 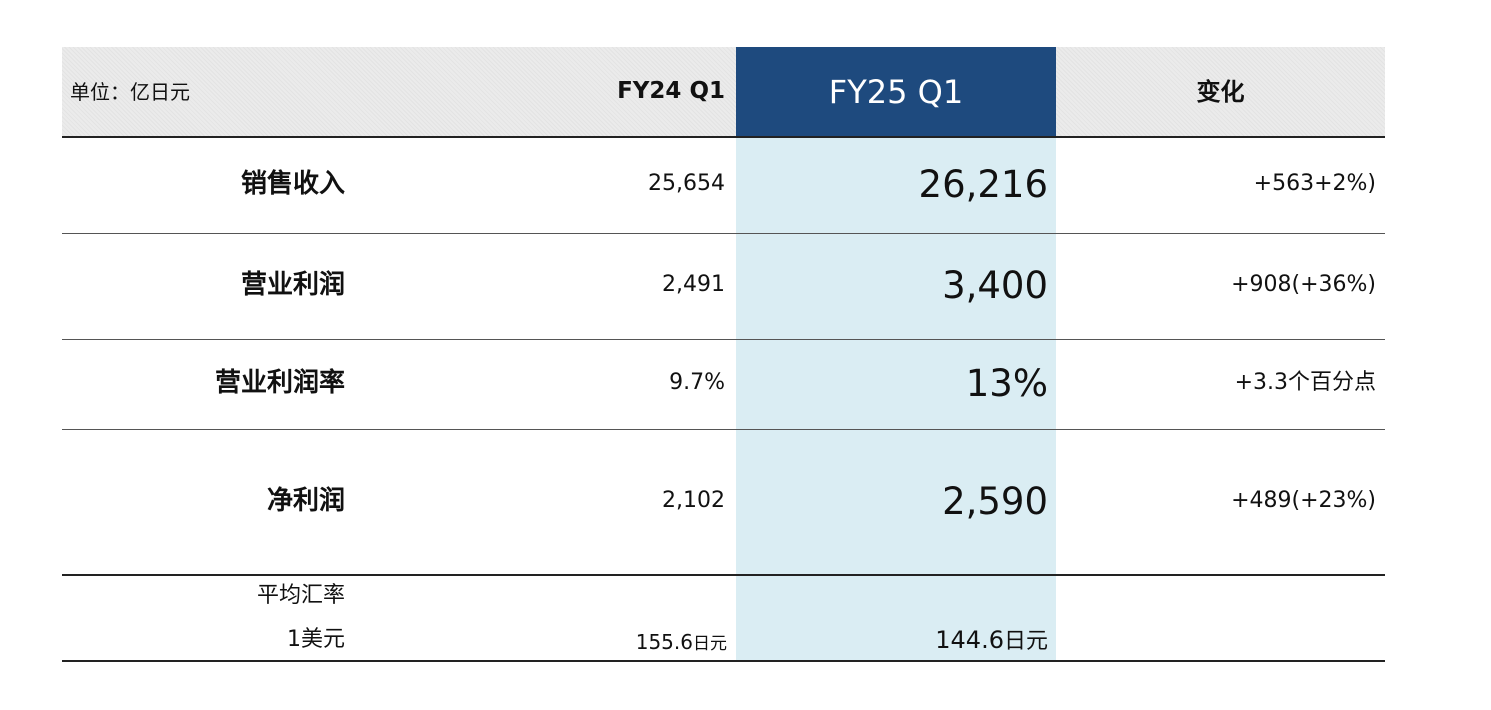 I want to click on cell-change: +3.3个百分点, so click(x=1305, y=382).